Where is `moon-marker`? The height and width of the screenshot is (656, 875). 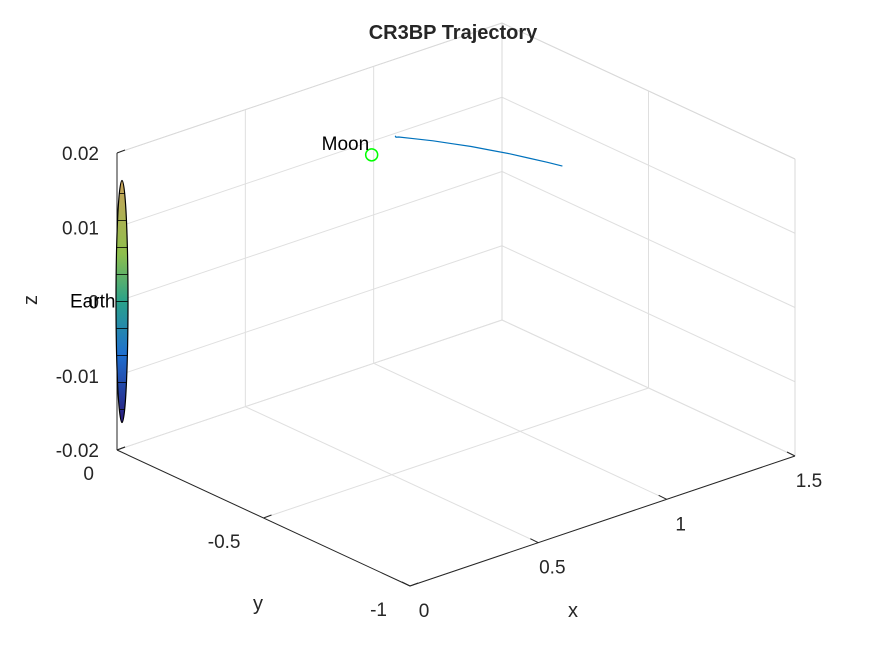 moon-marker is located at coordinates (371, 155).